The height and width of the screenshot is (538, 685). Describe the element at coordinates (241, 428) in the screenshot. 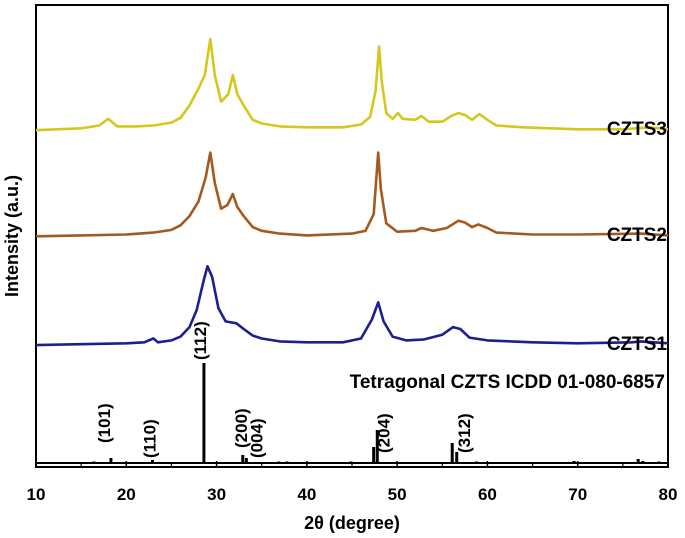

I see `hkl-label: (200)` at that location.